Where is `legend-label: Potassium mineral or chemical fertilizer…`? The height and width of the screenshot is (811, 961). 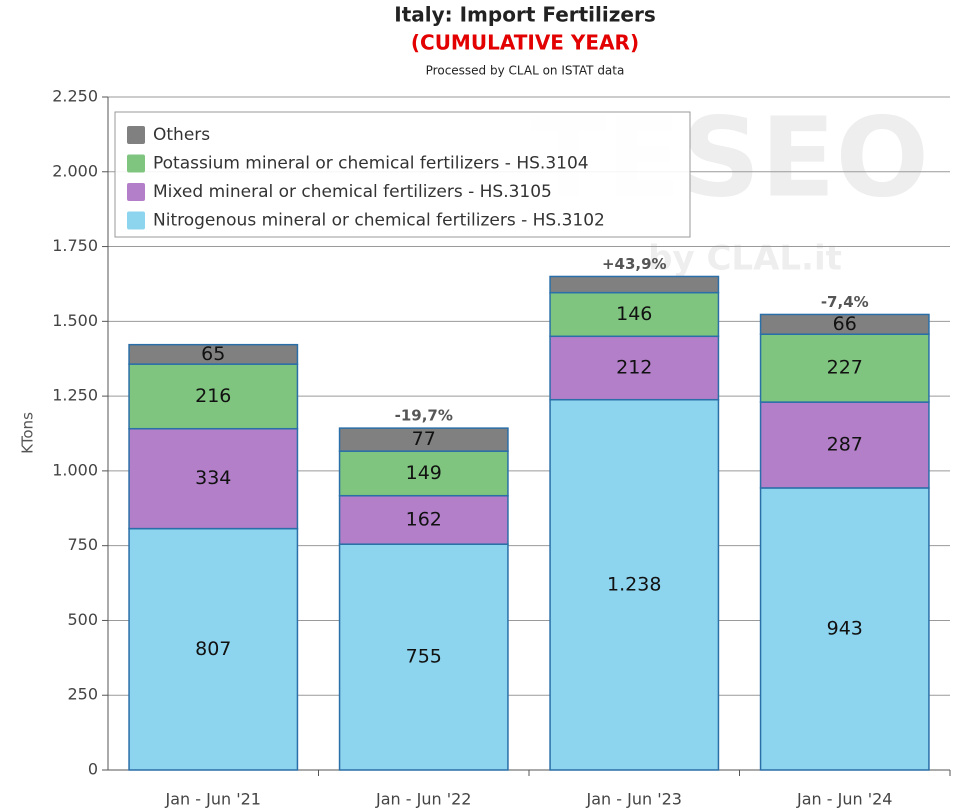 legend-label: Potassium mineral or chemical fertilizer… is located at coordinates (371, 164).